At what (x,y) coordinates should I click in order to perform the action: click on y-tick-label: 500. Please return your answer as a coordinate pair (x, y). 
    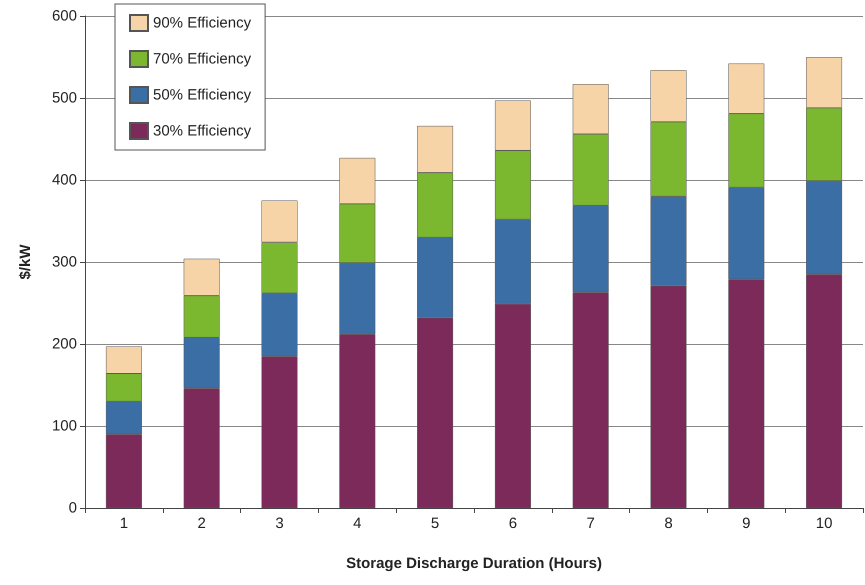
    Looking at the image, I should click on (64, 98).